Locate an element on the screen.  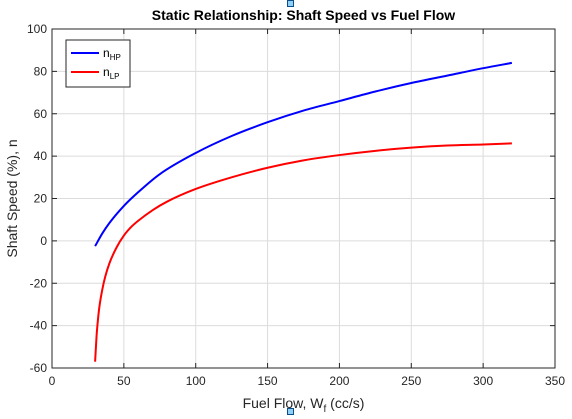
selection-handle-bottom is located at coordinates (290, 411).